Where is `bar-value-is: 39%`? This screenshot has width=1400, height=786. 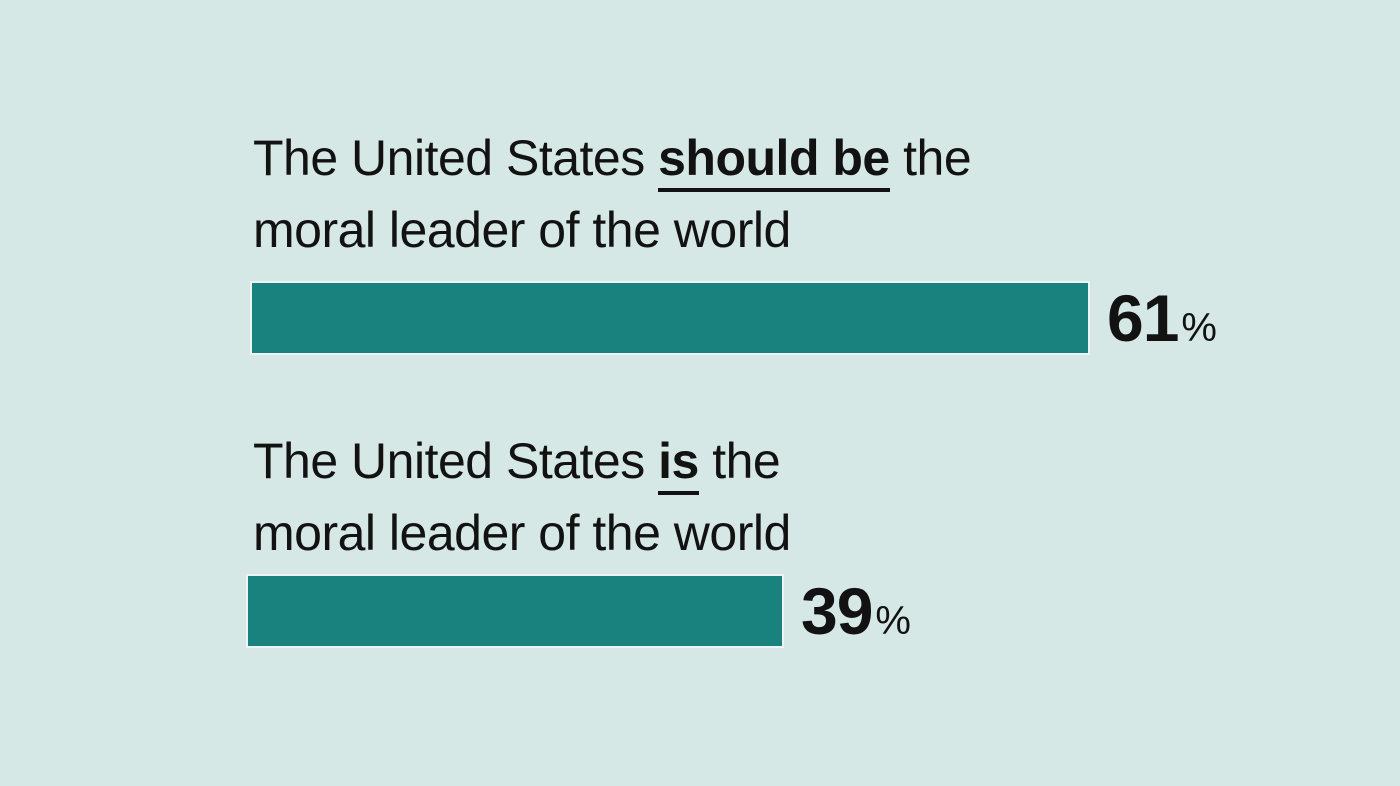
bar-value-is: 39% is located at coordinates (856, 611).